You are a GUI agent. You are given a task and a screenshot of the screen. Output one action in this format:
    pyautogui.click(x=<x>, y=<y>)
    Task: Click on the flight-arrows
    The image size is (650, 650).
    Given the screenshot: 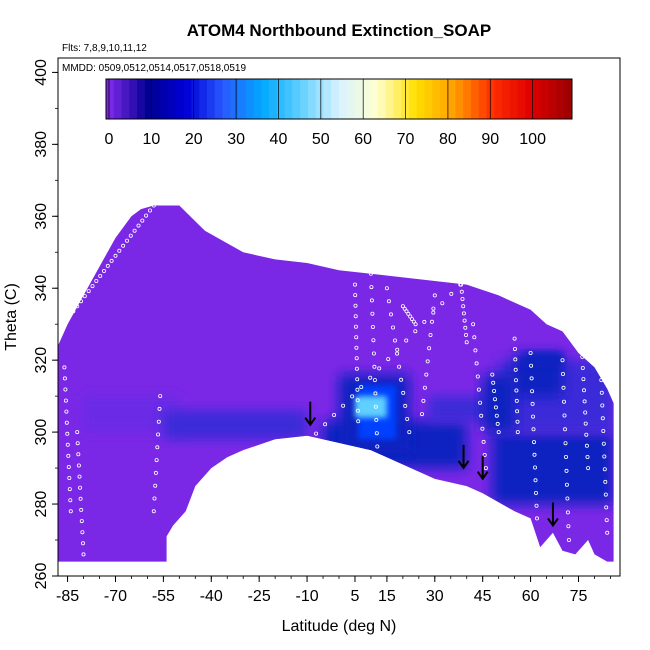 What is the action you would take?
    pyautogui.click(x=431, y=464)
    